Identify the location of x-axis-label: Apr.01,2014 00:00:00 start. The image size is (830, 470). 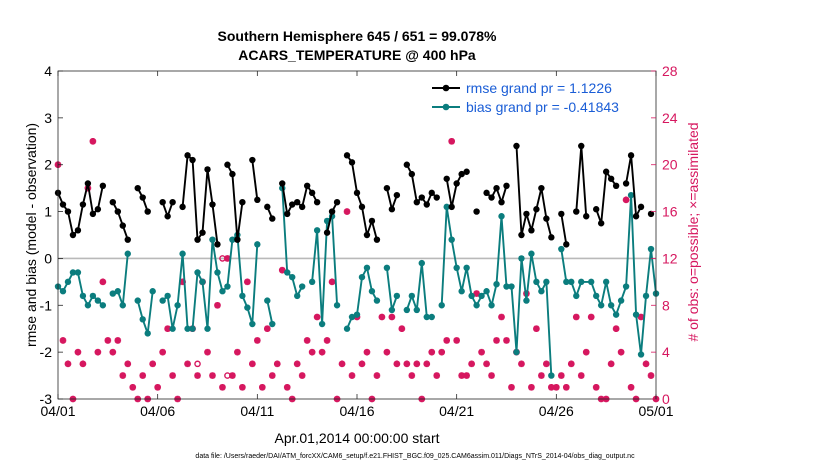
(356, 438).